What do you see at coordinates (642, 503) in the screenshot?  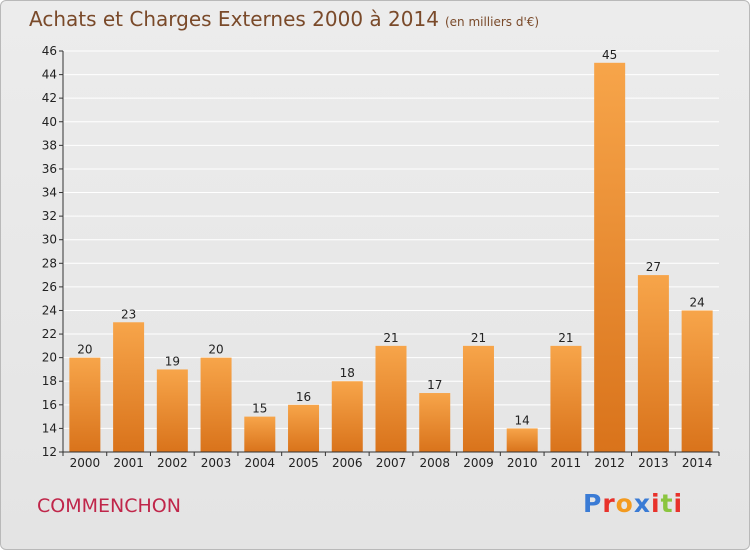 I see `brand-letter: x` at bounding box center [642, 503].